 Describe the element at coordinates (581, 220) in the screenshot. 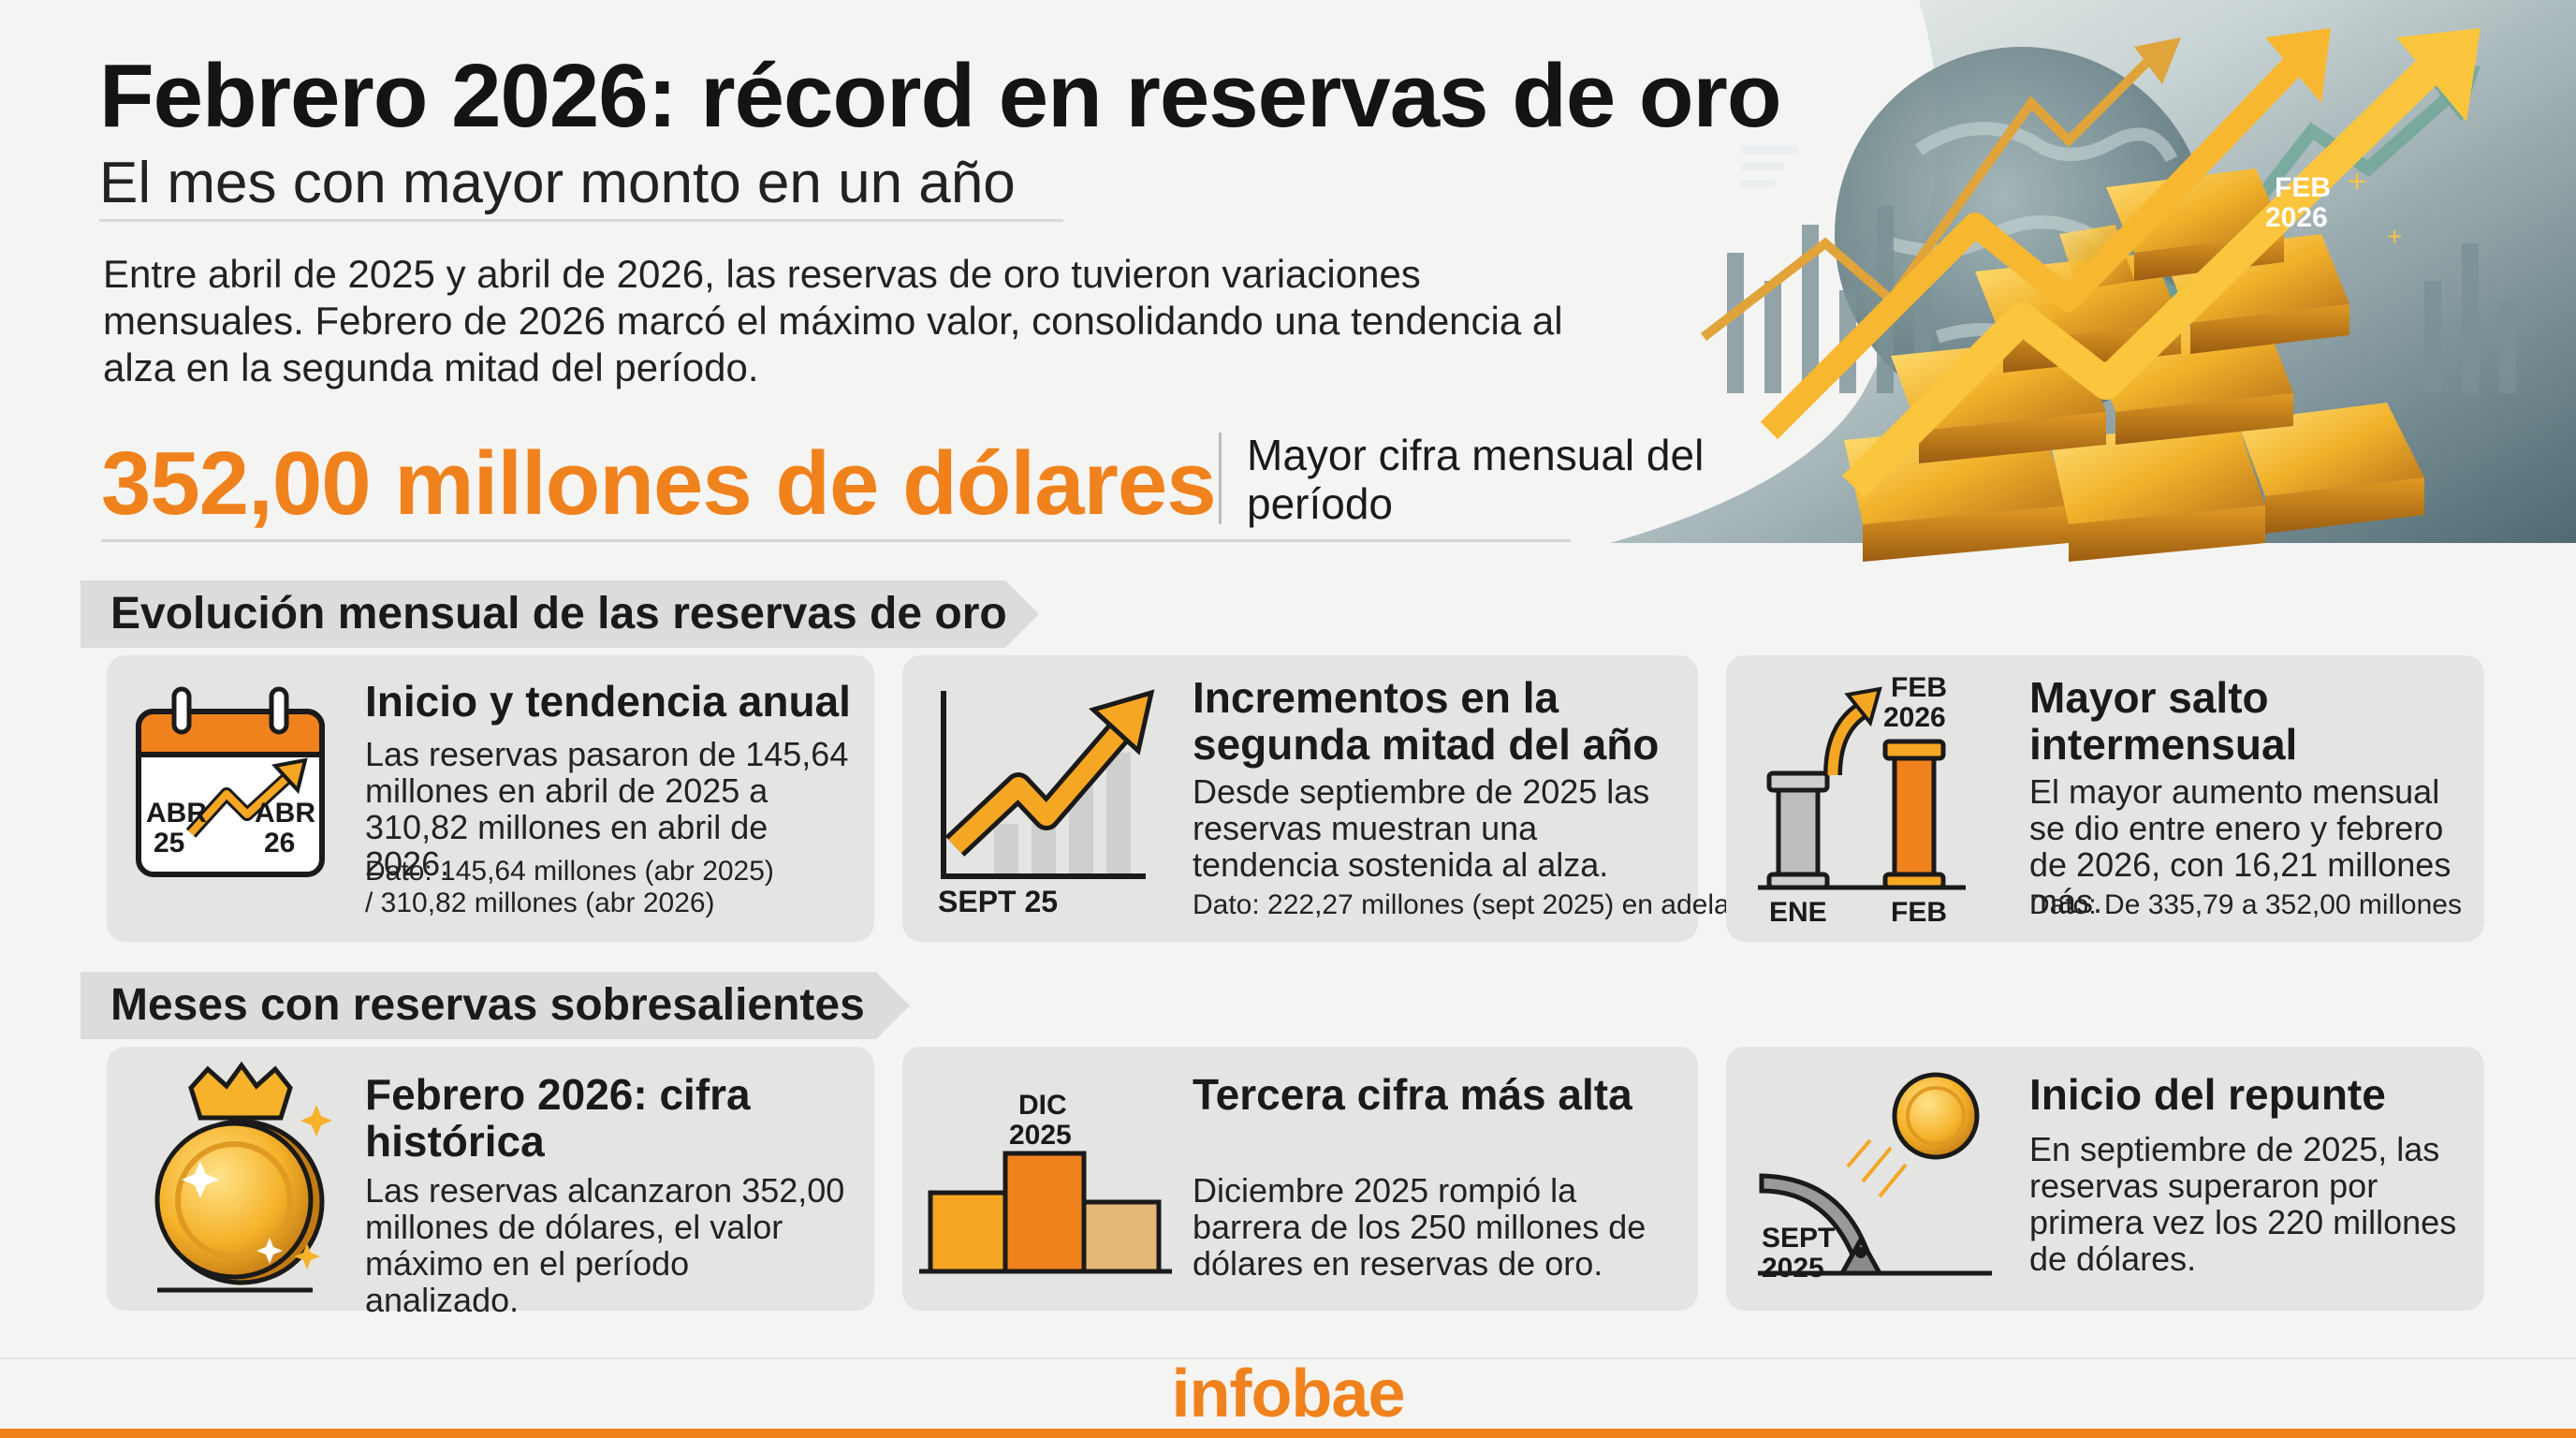

I see `subtitle-divider` at that location.